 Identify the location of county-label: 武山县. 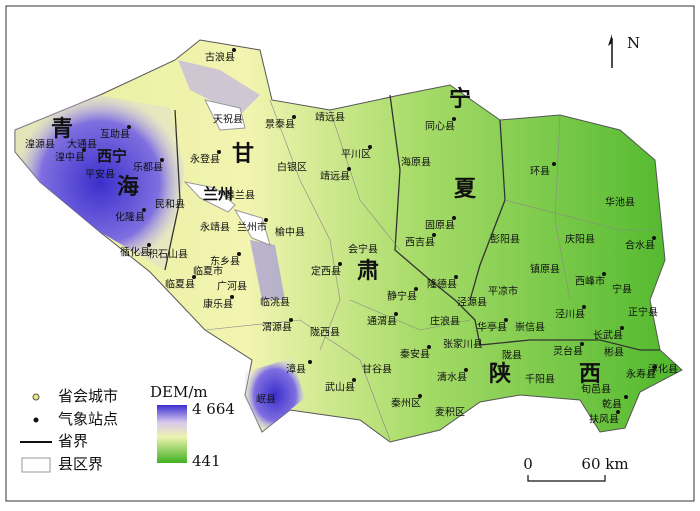
(340, 387).